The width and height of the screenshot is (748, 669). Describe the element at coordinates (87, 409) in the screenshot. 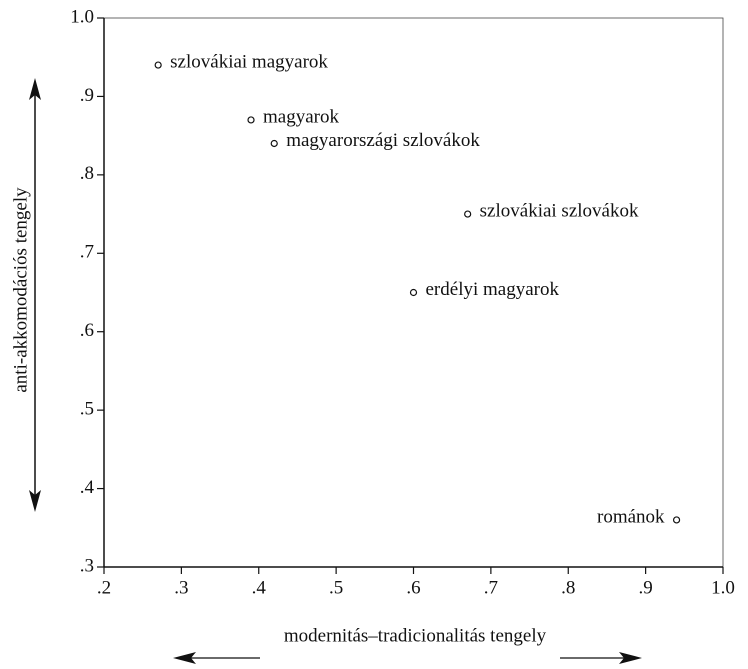

I see `y-tick-label: .5` at that location.